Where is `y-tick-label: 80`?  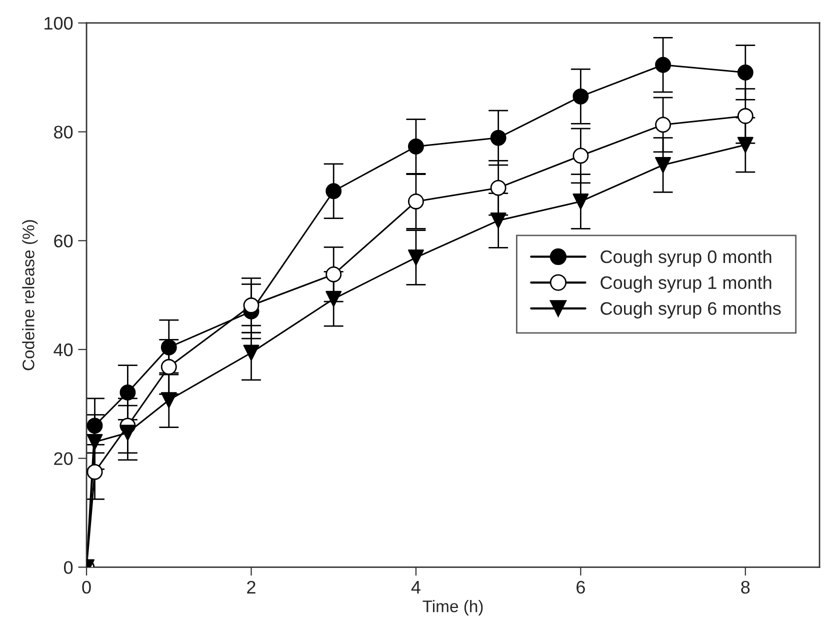 y-tick-label: 80 is located at coordinates (63, 132).